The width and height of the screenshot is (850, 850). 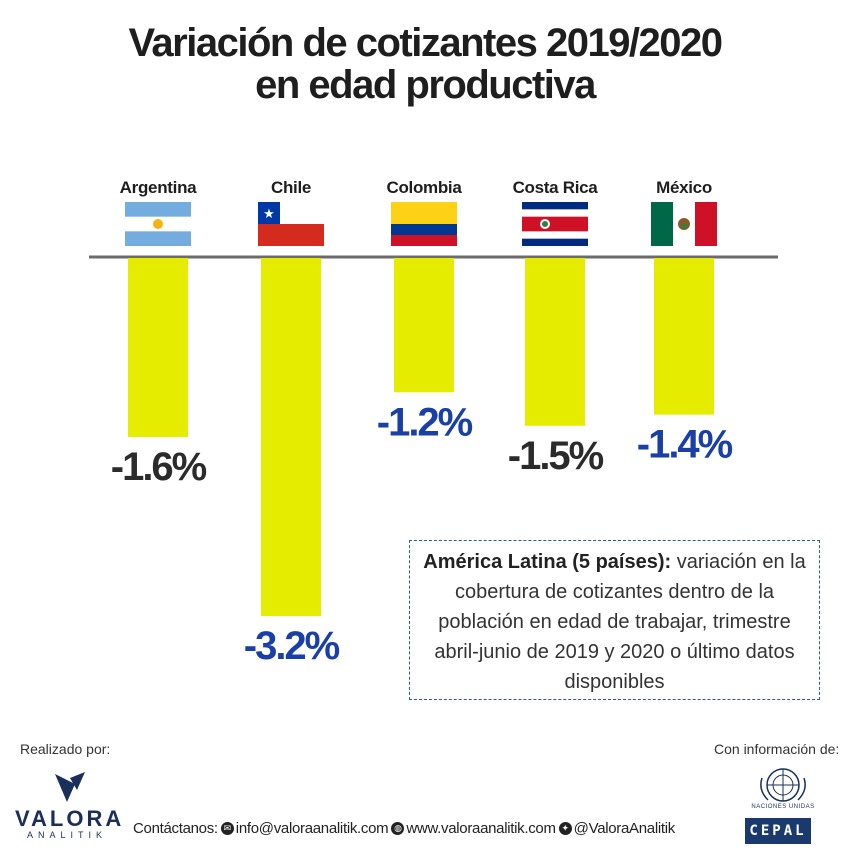 What do you see at coordinates (685, 445) in the screenshot?
I see `value-label: -1.4%` at bounding box center [685, 445].